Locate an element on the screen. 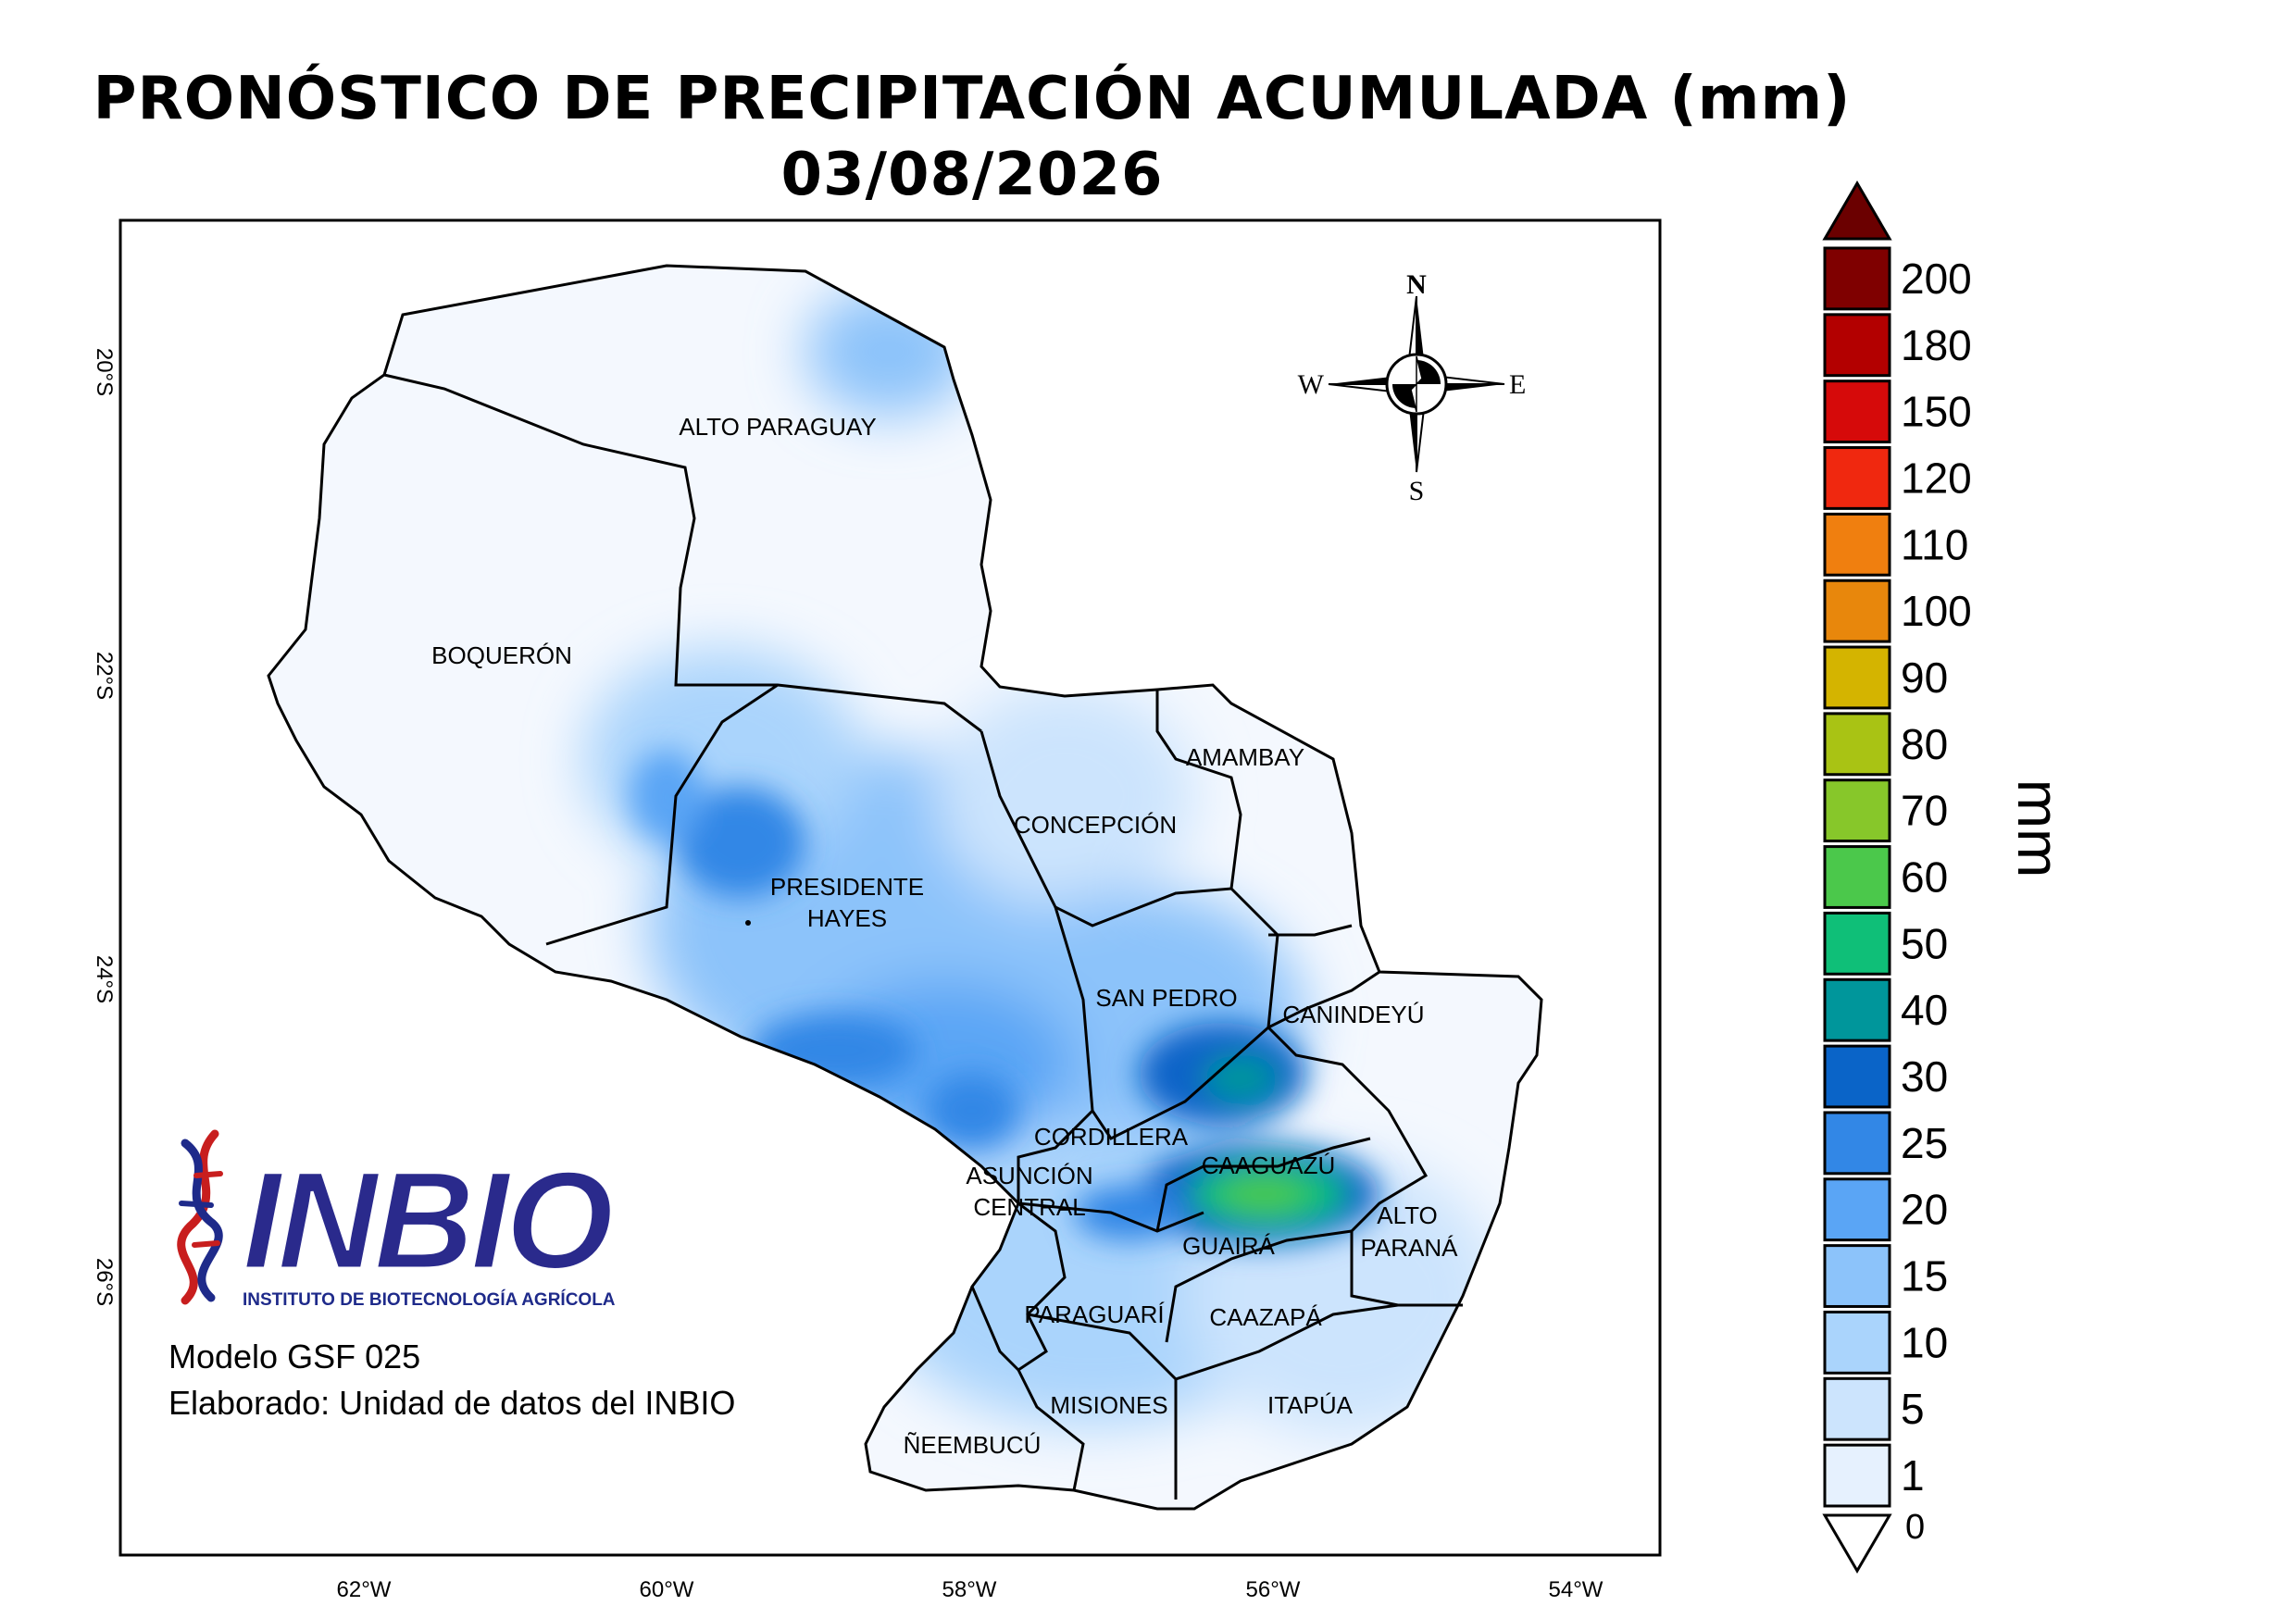 This screenshot has width=2296, height=1618. legend-label-20: 20 is located at coordinates (1924, 1210).